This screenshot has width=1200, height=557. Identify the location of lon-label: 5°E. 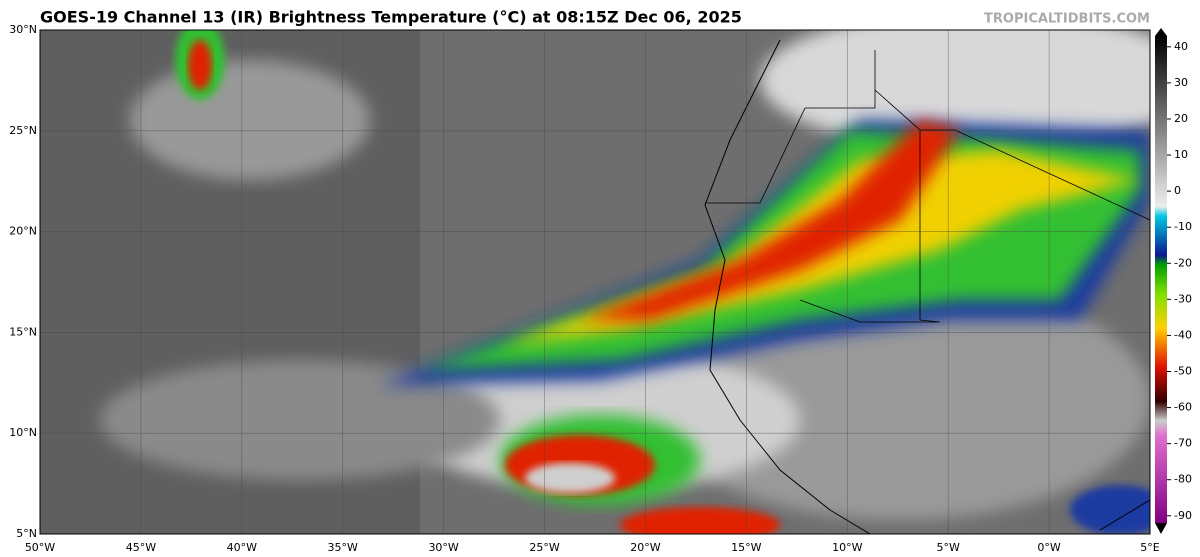
(1149, 547).